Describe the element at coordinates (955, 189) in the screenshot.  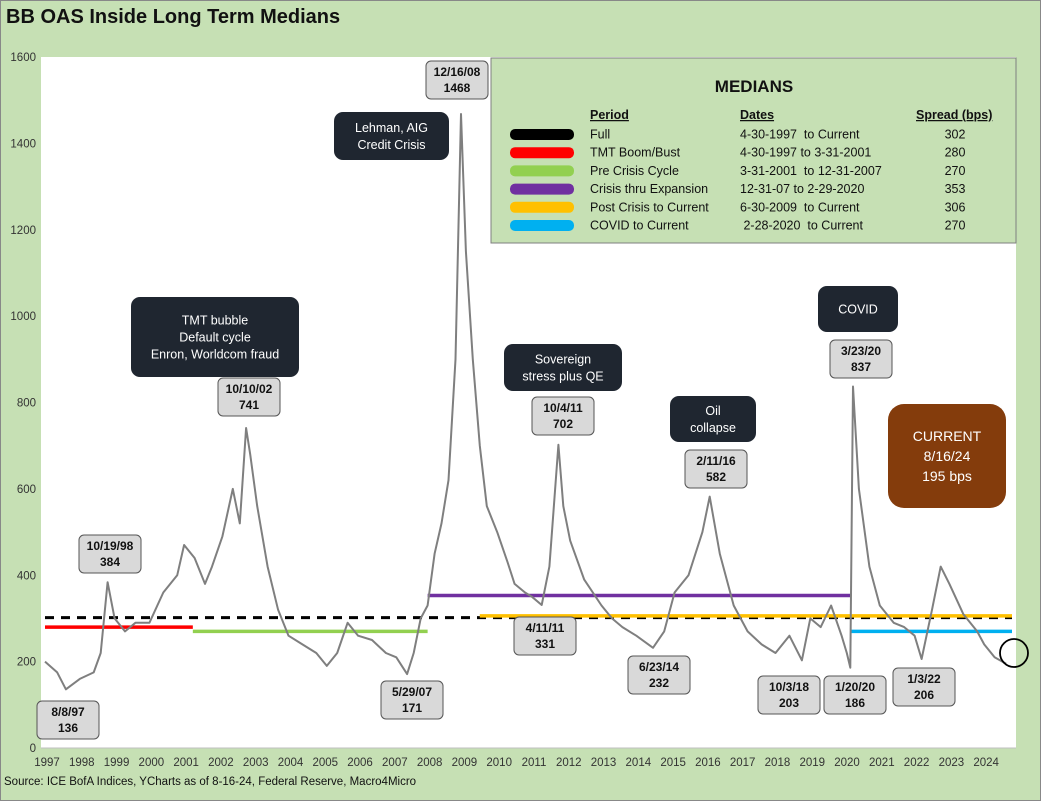
I see `median-spread: 353` at that location.